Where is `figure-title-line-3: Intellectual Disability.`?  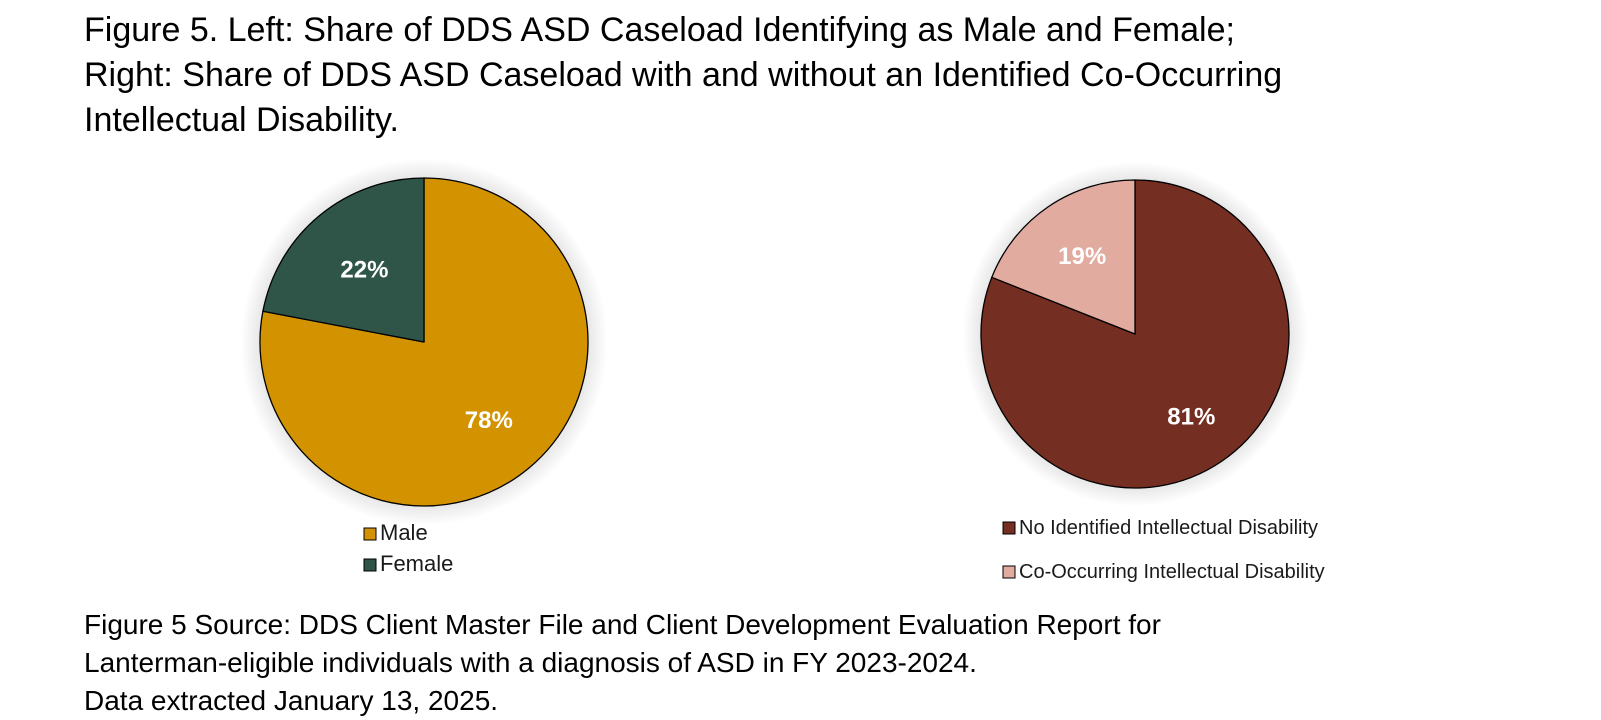
figure-title-line-3: Intellectual Disability. is located at coordinates (241, 120).